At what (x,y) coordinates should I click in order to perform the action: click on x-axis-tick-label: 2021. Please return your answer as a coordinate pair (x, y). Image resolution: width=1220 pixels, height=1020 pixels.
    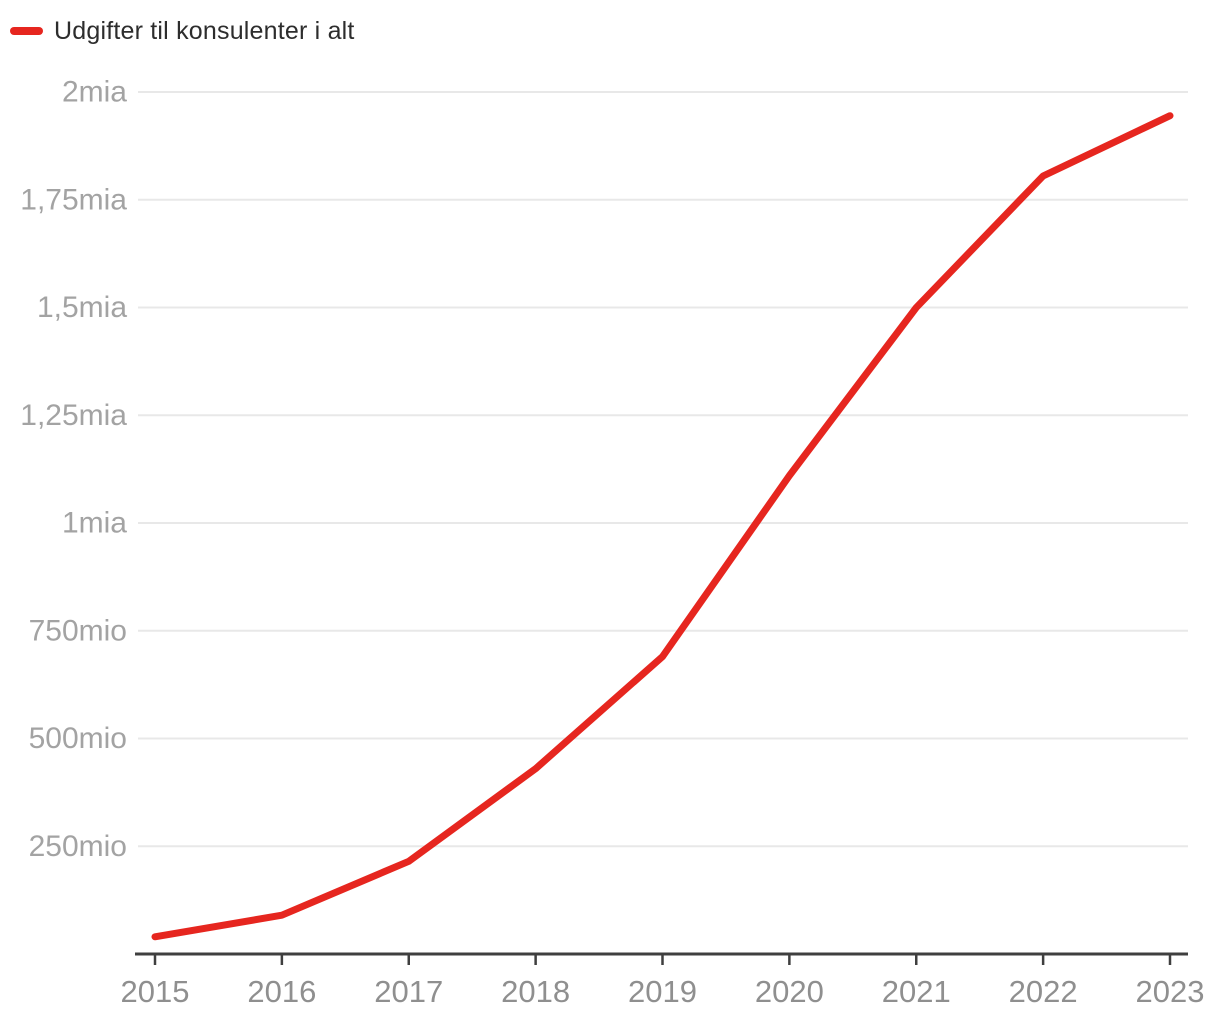
    Looking at the image, I should click on (916, 991).